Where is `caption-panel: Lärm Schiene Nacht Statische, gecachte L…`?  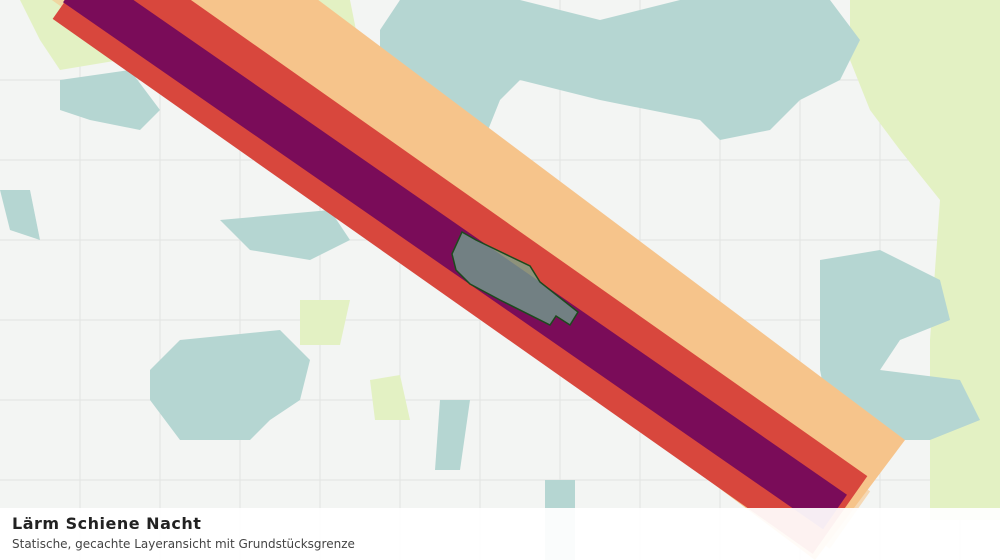
caption-panel: Lärm Schiene Nacht Statische, gecachte L… is located at coordinates (500, 534).